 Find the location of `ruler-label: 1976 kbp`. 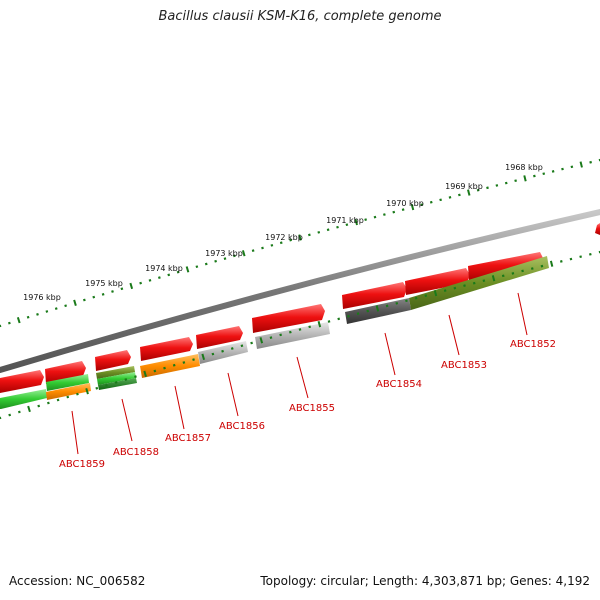

ruler-label: 1976 kbp is located at coordinates (42, 297).